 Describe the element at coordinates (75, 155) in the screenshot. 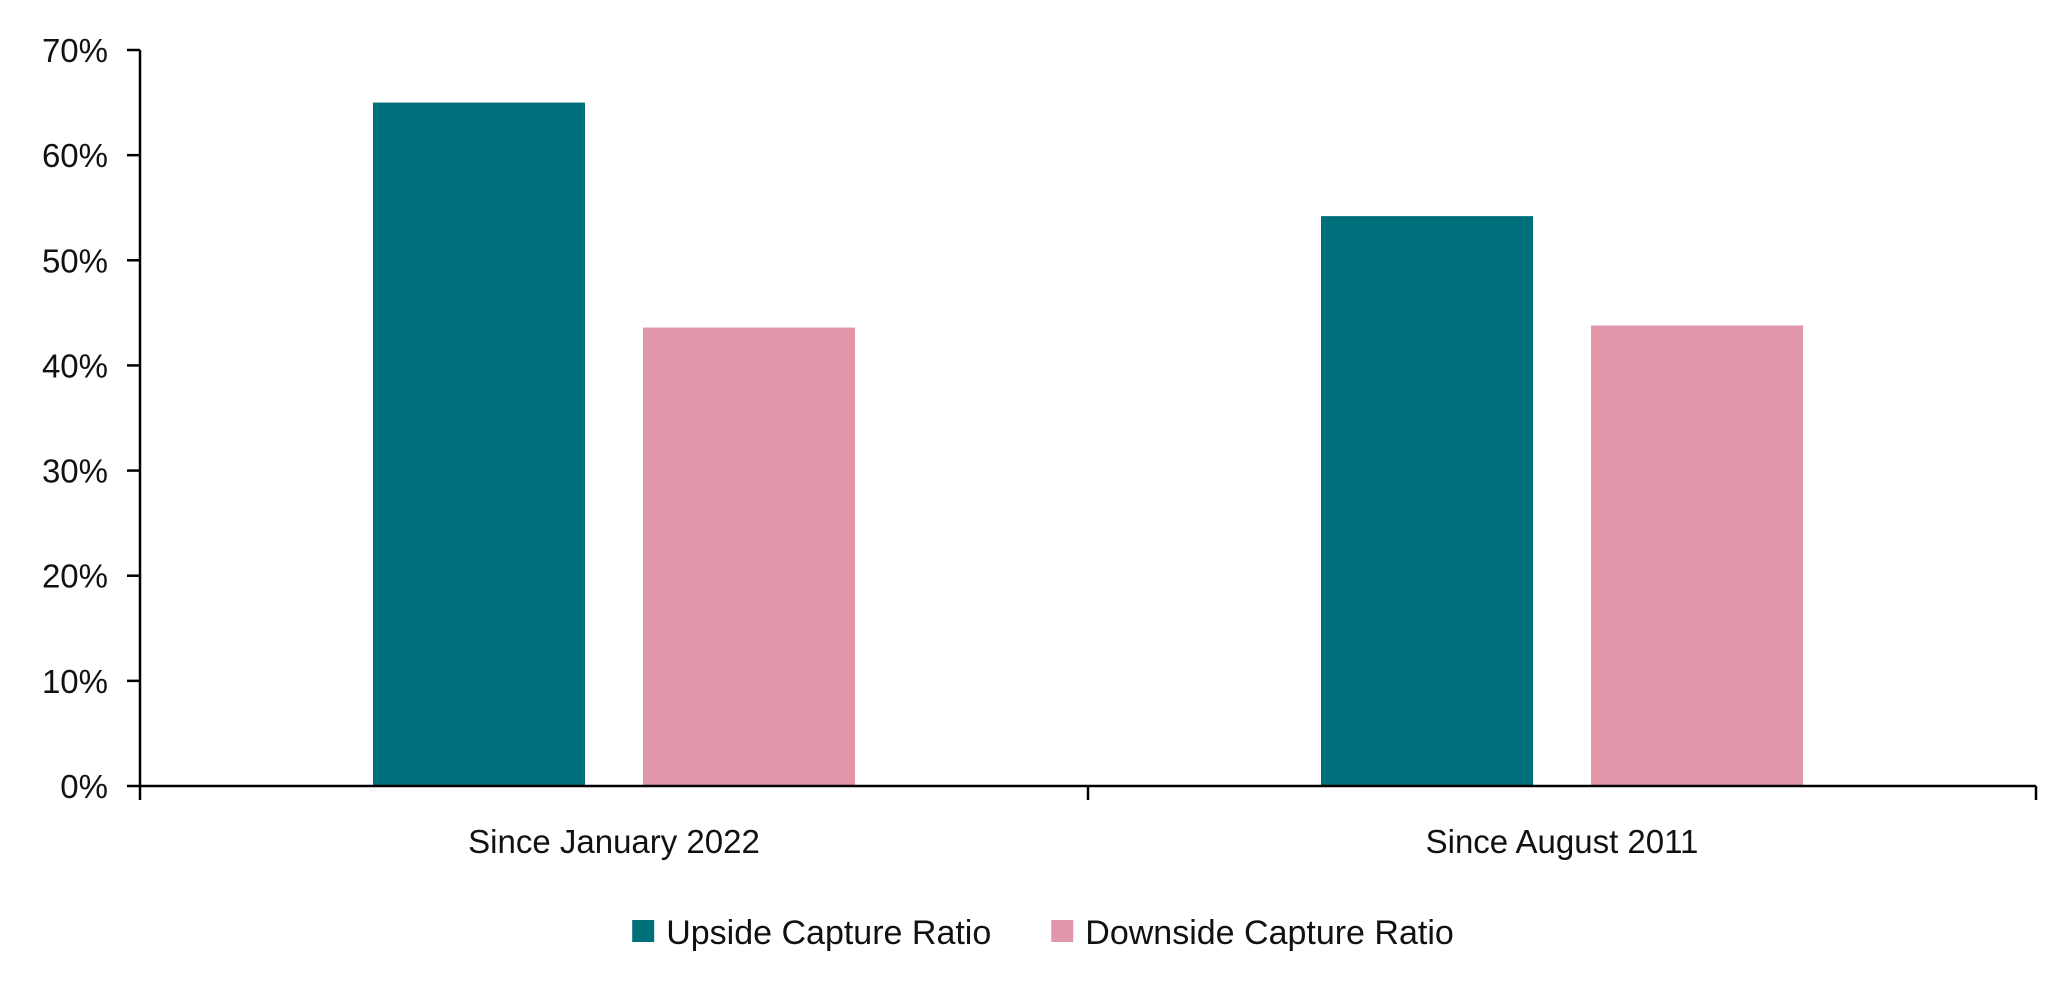

I see `y-tick-label: 60%` at that location.